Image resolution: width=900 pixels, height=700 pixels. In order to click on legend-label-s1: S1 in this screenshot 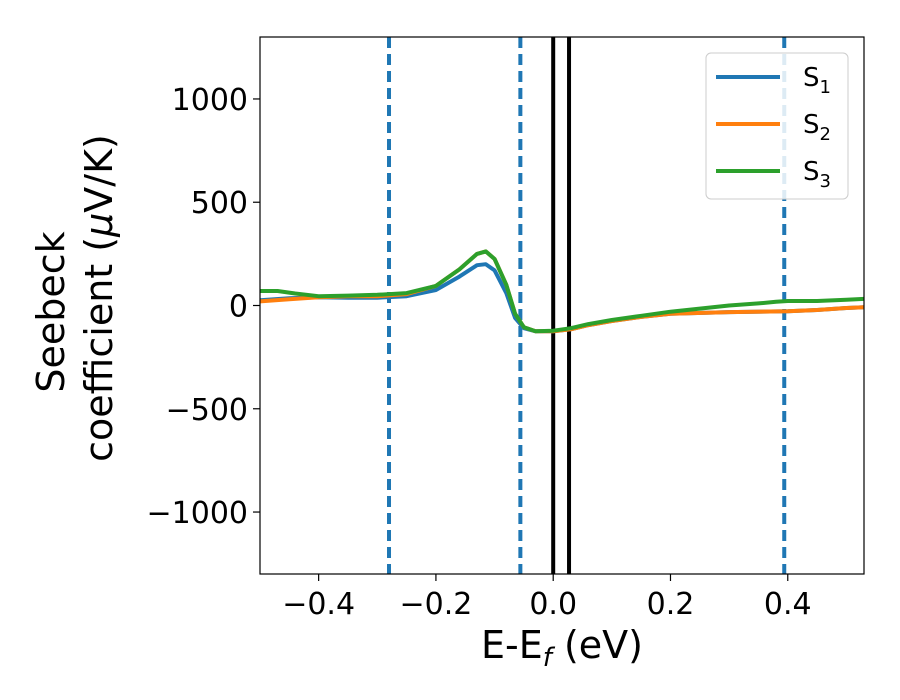, I will do `click(817, 80)`.